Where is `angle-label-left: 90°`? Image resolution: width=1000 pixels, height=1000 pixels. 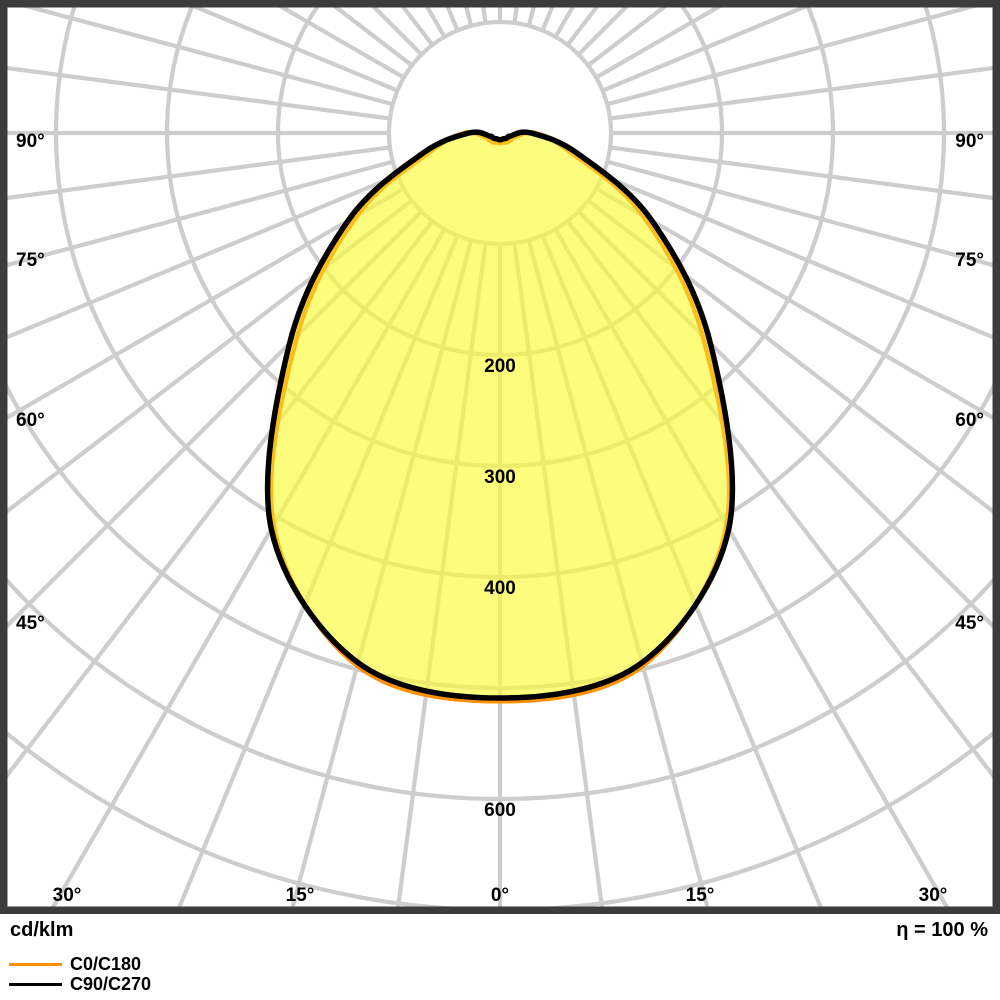 angle-label-left: 90° is located at coordinates (30, 141).